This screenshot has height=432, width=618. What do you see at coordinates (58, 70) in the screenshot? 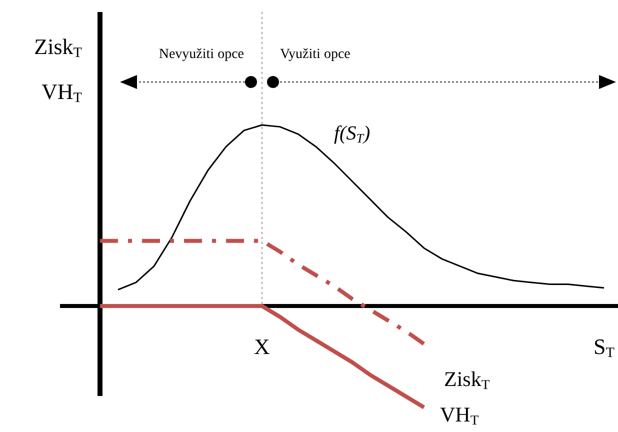
I see `text: Zisk$_{T}$ VH$_{T}$` at bounding box center [58, 70].